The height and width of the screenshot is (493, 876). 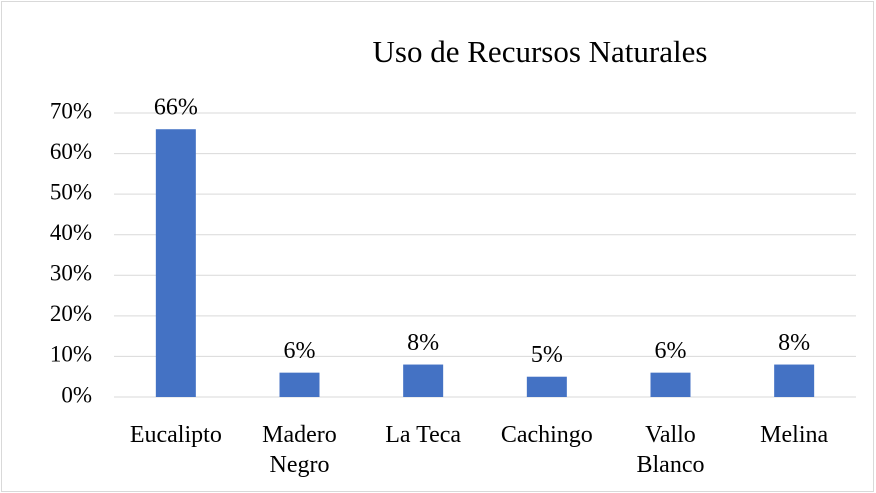 What do you see at coordinates (76, 394) in the screenshot?
I see `y-tick-label: 0%` at bounding box center [76, 394].